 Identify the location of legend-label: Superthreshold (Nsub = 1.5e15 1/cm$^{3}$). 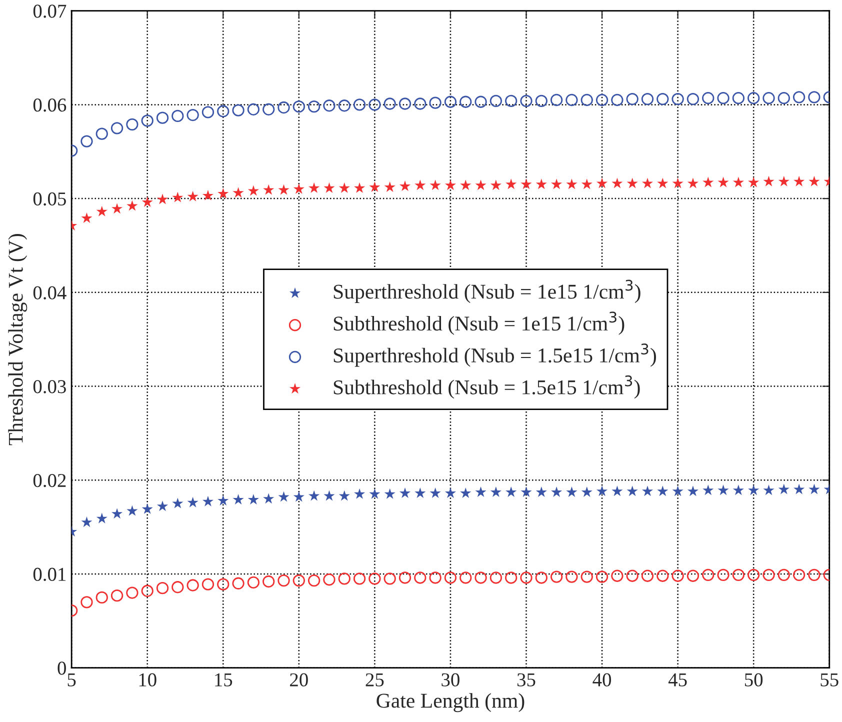
(495, 355).